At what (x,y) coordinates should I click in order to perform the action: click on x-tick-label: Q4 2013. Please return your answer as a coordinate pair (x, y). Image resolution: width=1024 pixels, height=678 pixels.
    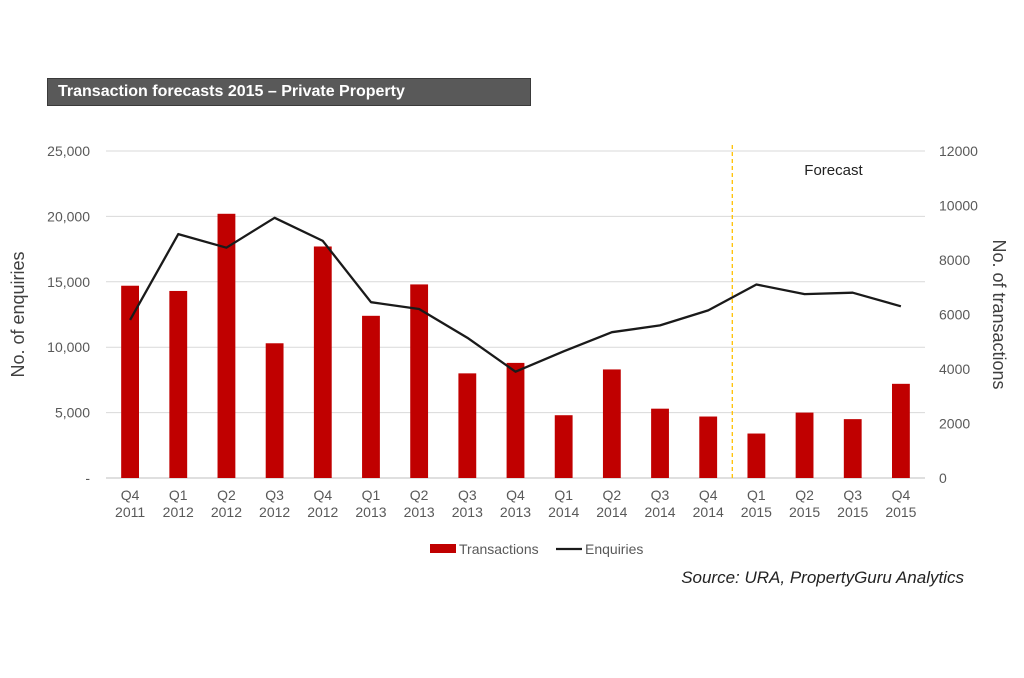
    Looking at the image, I should click on (515, 503).